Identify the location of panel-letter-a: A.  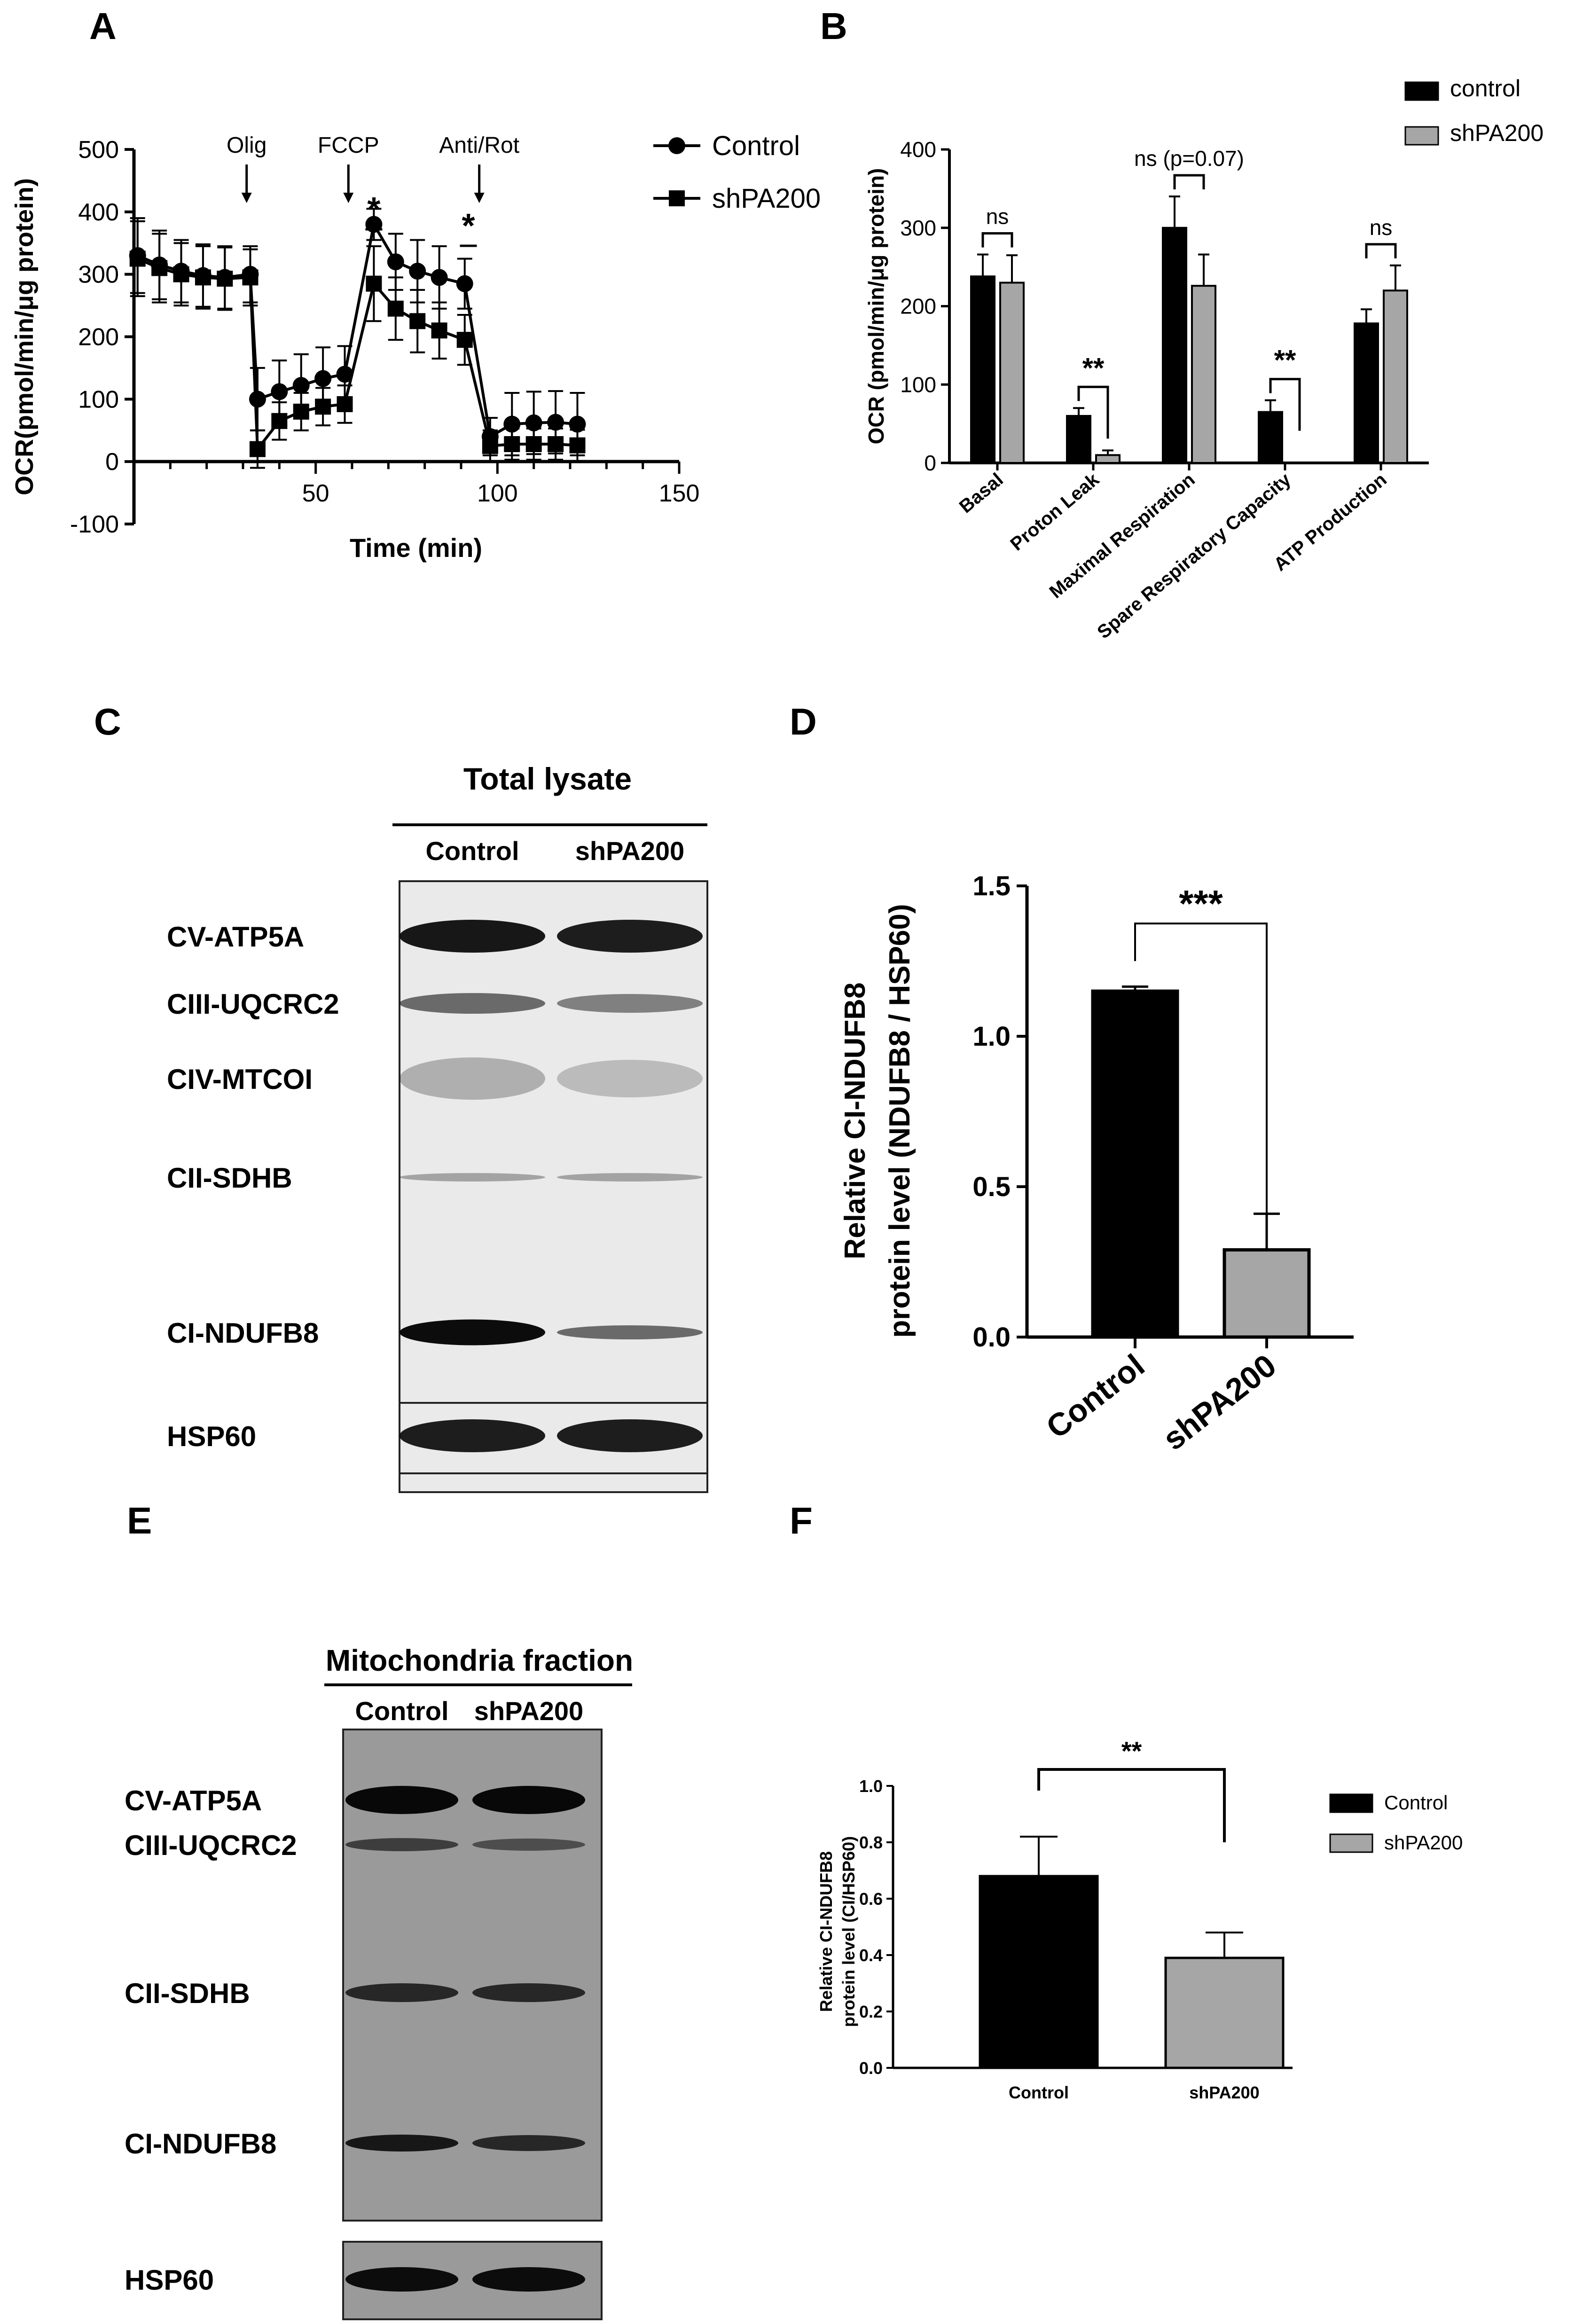
(103, 26).